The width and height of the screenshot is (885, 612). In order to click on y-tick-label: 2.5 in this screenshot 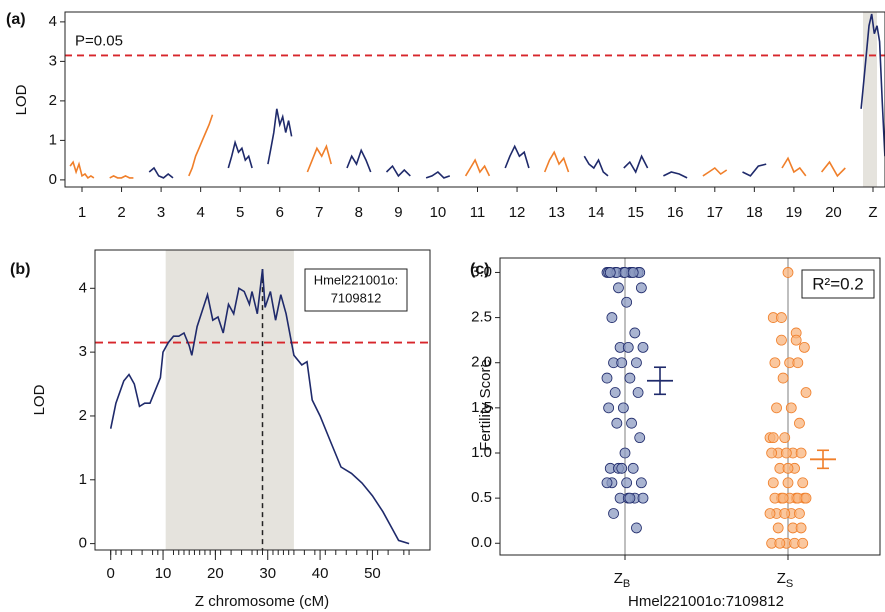, I will do `click(481, 317)`.